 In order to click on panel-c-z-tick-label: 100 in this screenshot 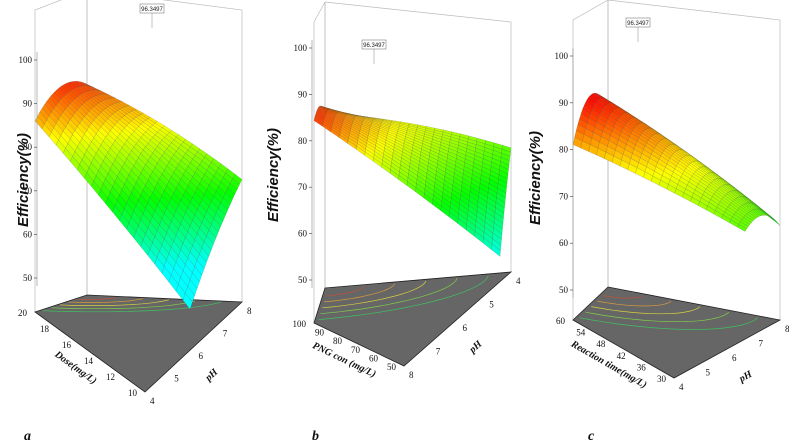, I will do `click(562, 56)`.